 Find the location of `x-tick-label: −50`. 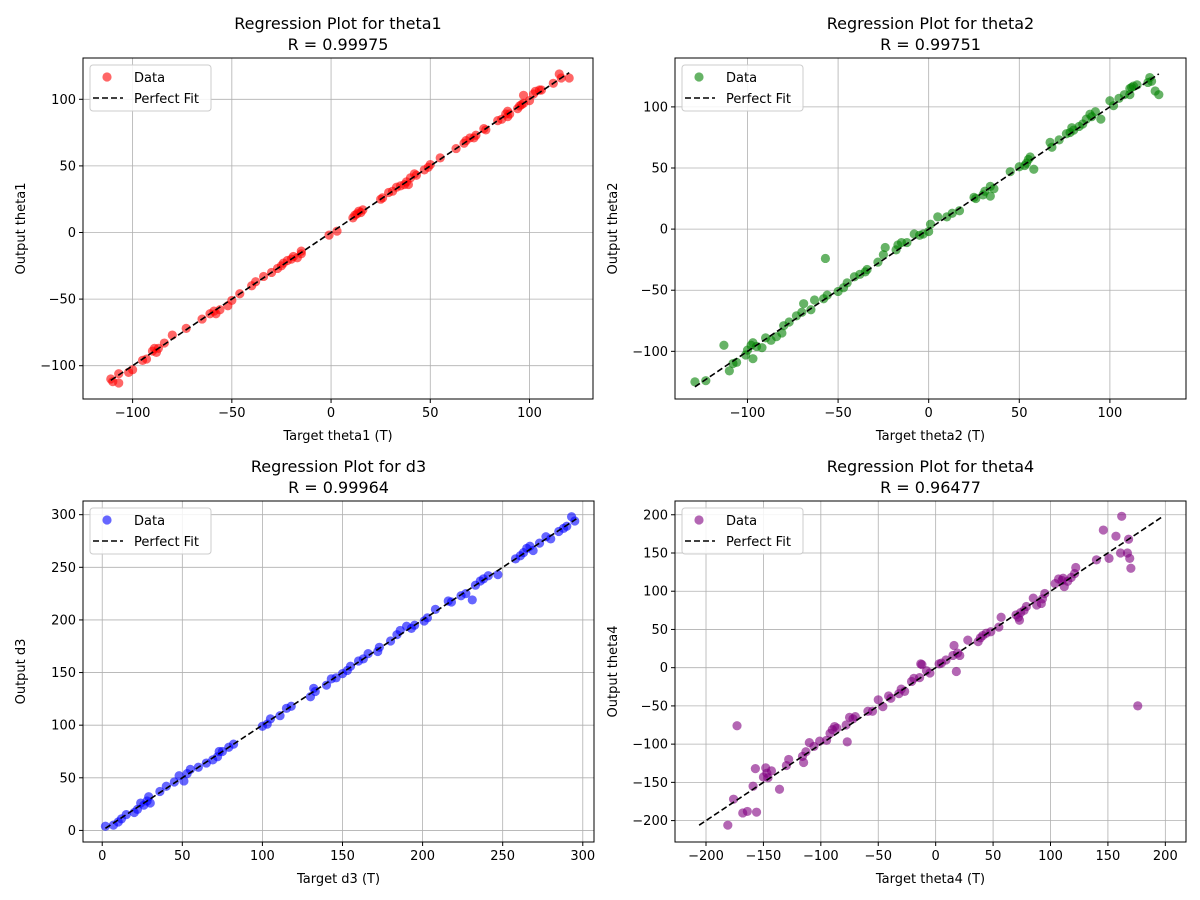

x-tick-label: −50 is located at coordinates (878, 856).